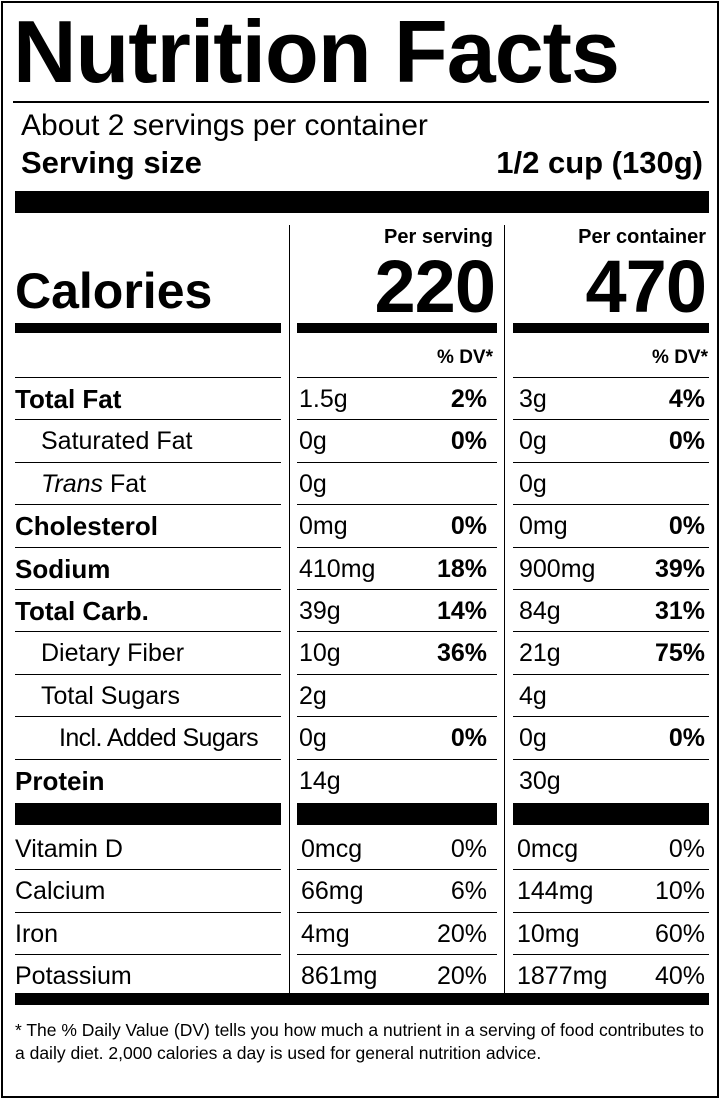  What do you see at coordinates (642, 237) in the screenshot?
I see `per-container-header: Per container` at bounding box center [642, 237].